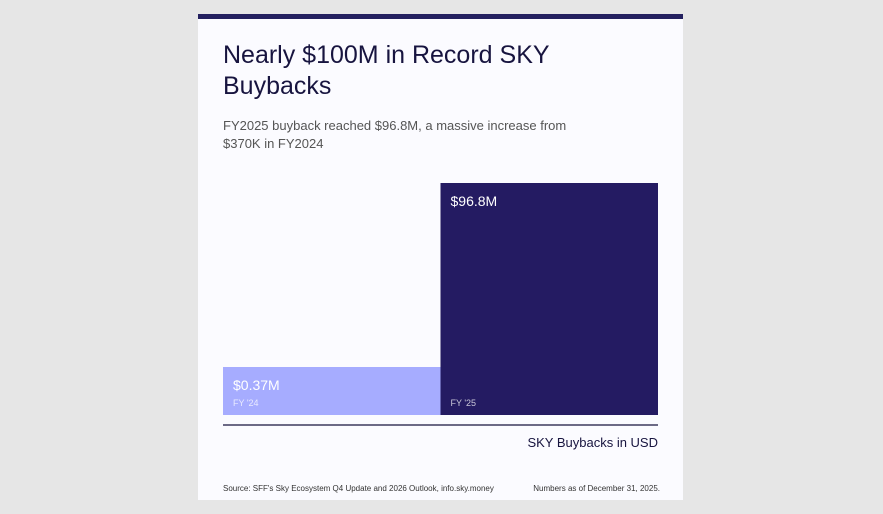 The height and width of the screenshot is (514, 883). Describe the element at coordinates (464, 403) in the screenshot. I see `category-label: FY '25` at that location.